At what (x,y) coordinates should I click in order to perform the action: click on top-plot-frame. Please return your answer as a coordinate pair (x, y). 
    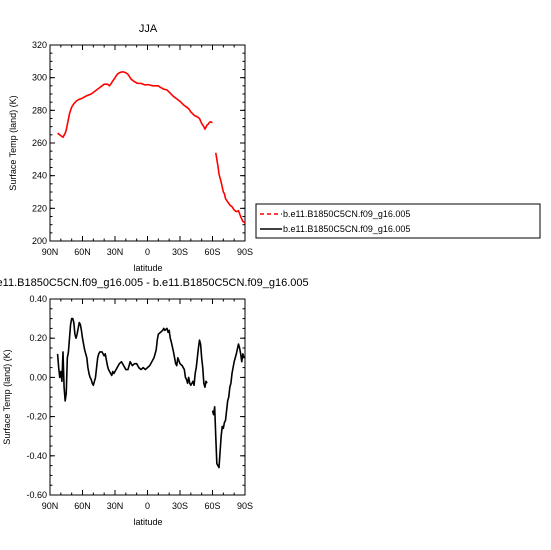
    Looking at the image, I should click on (147, 143).